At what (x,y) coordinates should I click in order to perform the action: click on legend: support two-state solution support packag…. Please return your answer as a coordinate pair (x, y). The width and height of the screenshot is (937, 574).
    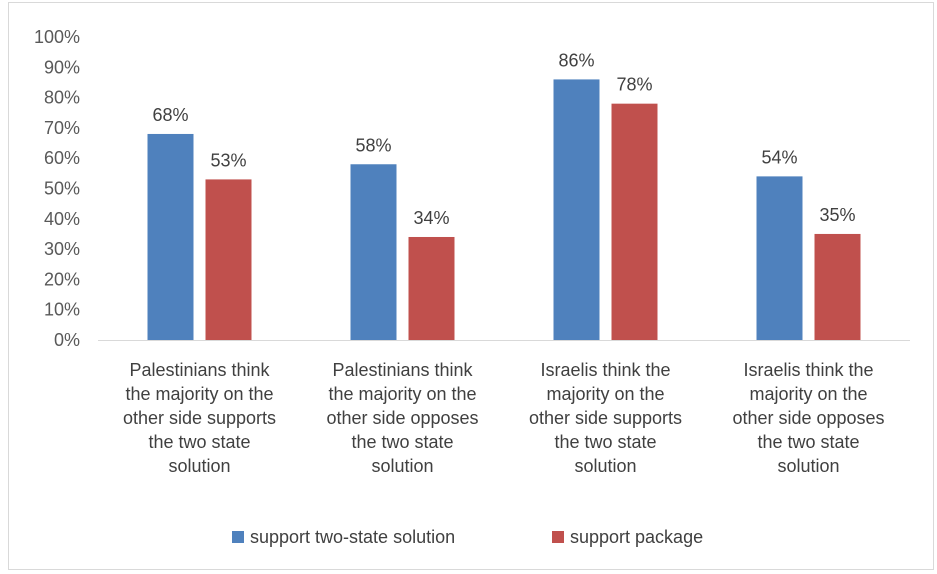
    Looking at the image, I should click on (467, 537).